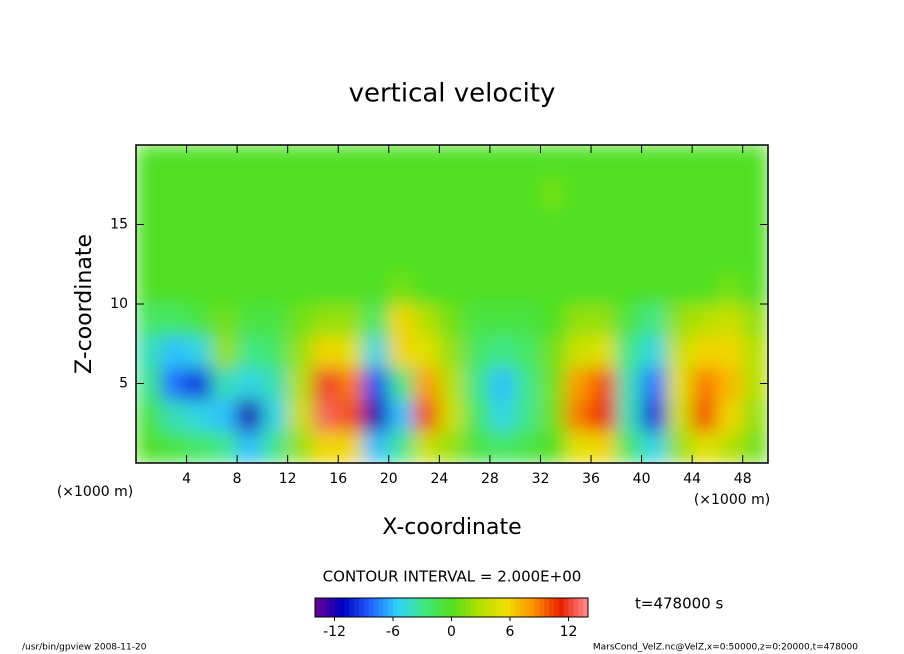 The image size is (904, 654). I want to click on time-label: t=478000 s, so click(679, 604).